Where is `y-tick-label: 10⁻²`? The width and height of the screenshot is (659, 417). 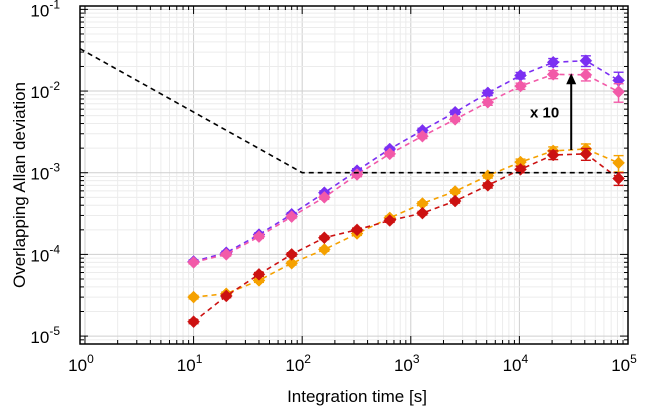 y-tick-label: 10⁻² is located at coordinates (45, 90).